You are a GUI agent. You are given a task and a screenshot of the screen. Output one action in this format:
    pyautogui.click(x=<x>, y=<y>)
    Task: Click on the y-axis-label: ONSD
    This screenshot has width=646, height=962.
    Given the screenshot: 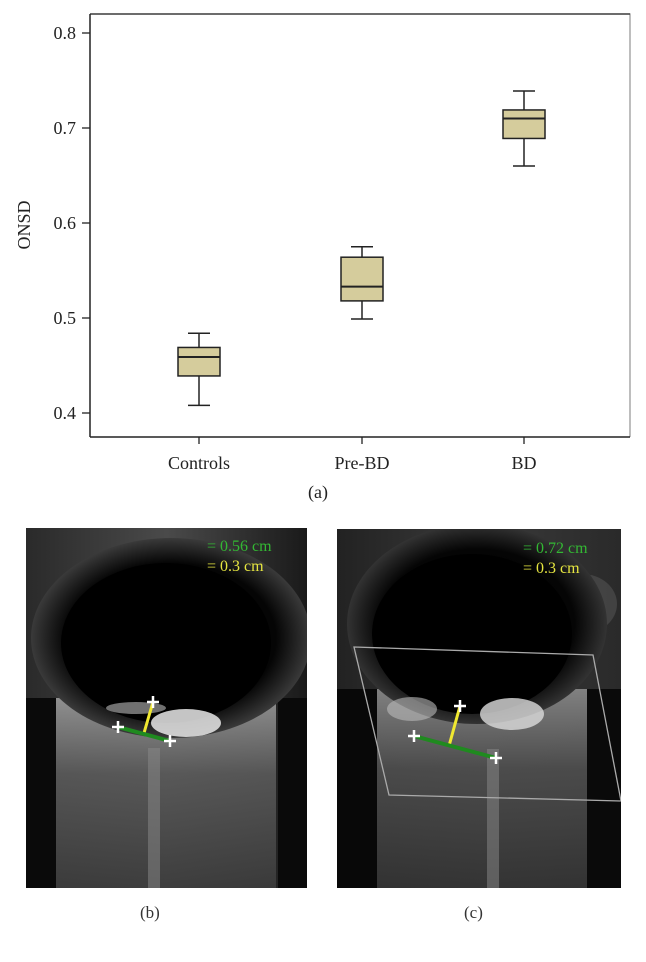 What is the action you would take?
    pyautogui.click(x=24, y=224)
    